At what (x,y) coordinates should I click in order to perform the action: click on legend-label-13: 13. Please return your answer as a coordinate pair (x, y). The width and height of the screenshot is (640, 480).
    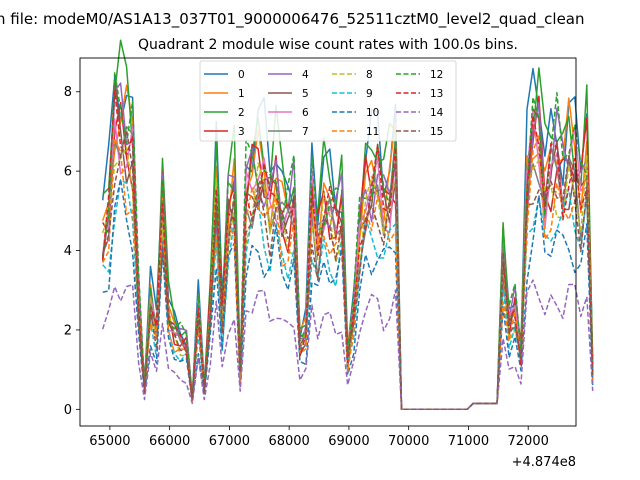
    Looking at the image, I should click on (436, 94).